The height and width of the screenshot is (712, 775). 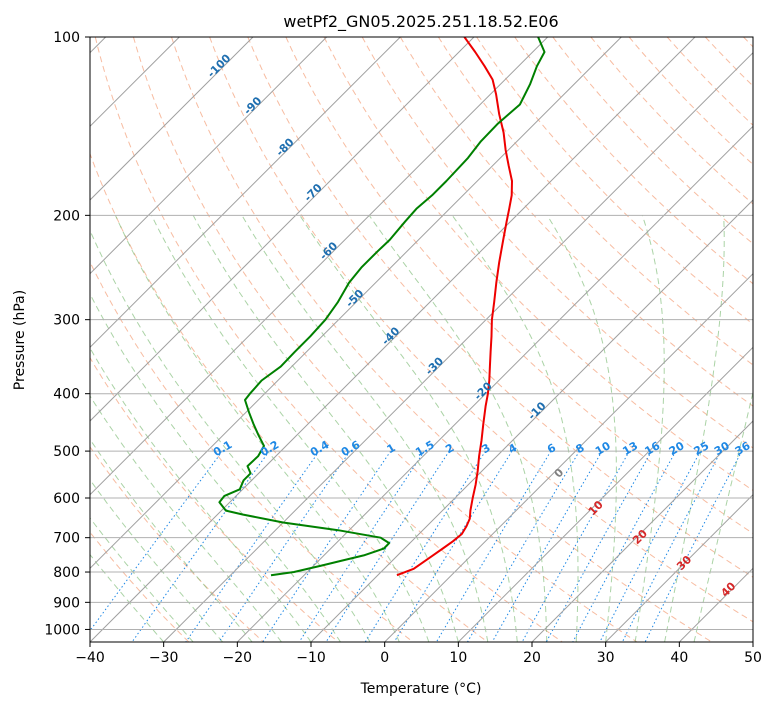 I want to click on mixing-ratio-label: 6, so click(x=551, y=448).